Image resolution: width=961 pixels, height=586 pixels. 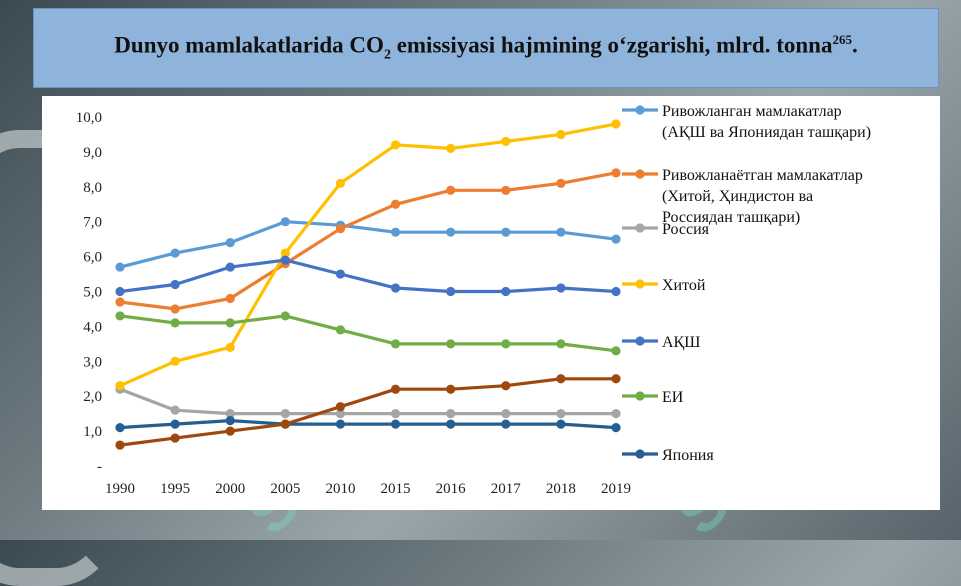 I want to click on y-tick-label: 4,0, so click(x=92, y=327).